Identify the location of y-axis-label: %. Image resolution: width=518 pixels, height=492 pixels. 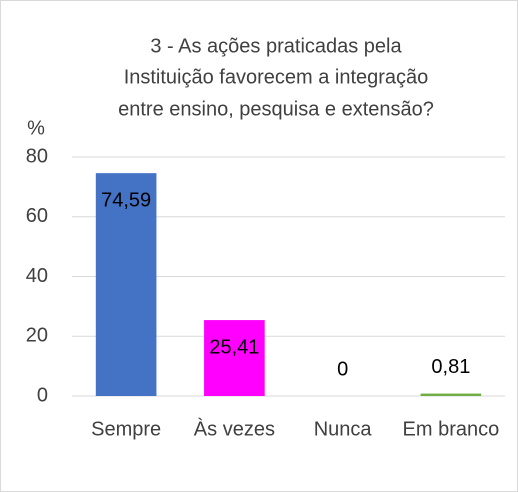
(36, 128).